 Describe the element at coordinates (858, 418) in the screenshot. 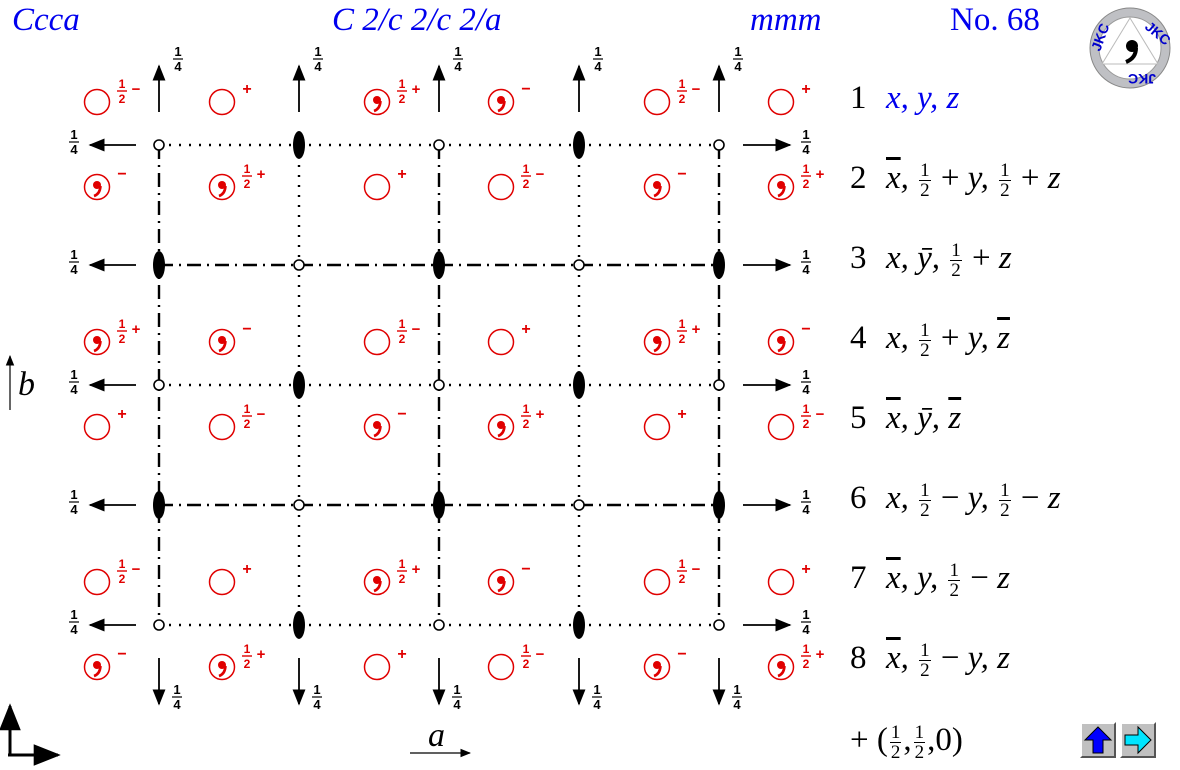

I see `operation-number: 5` at that location.